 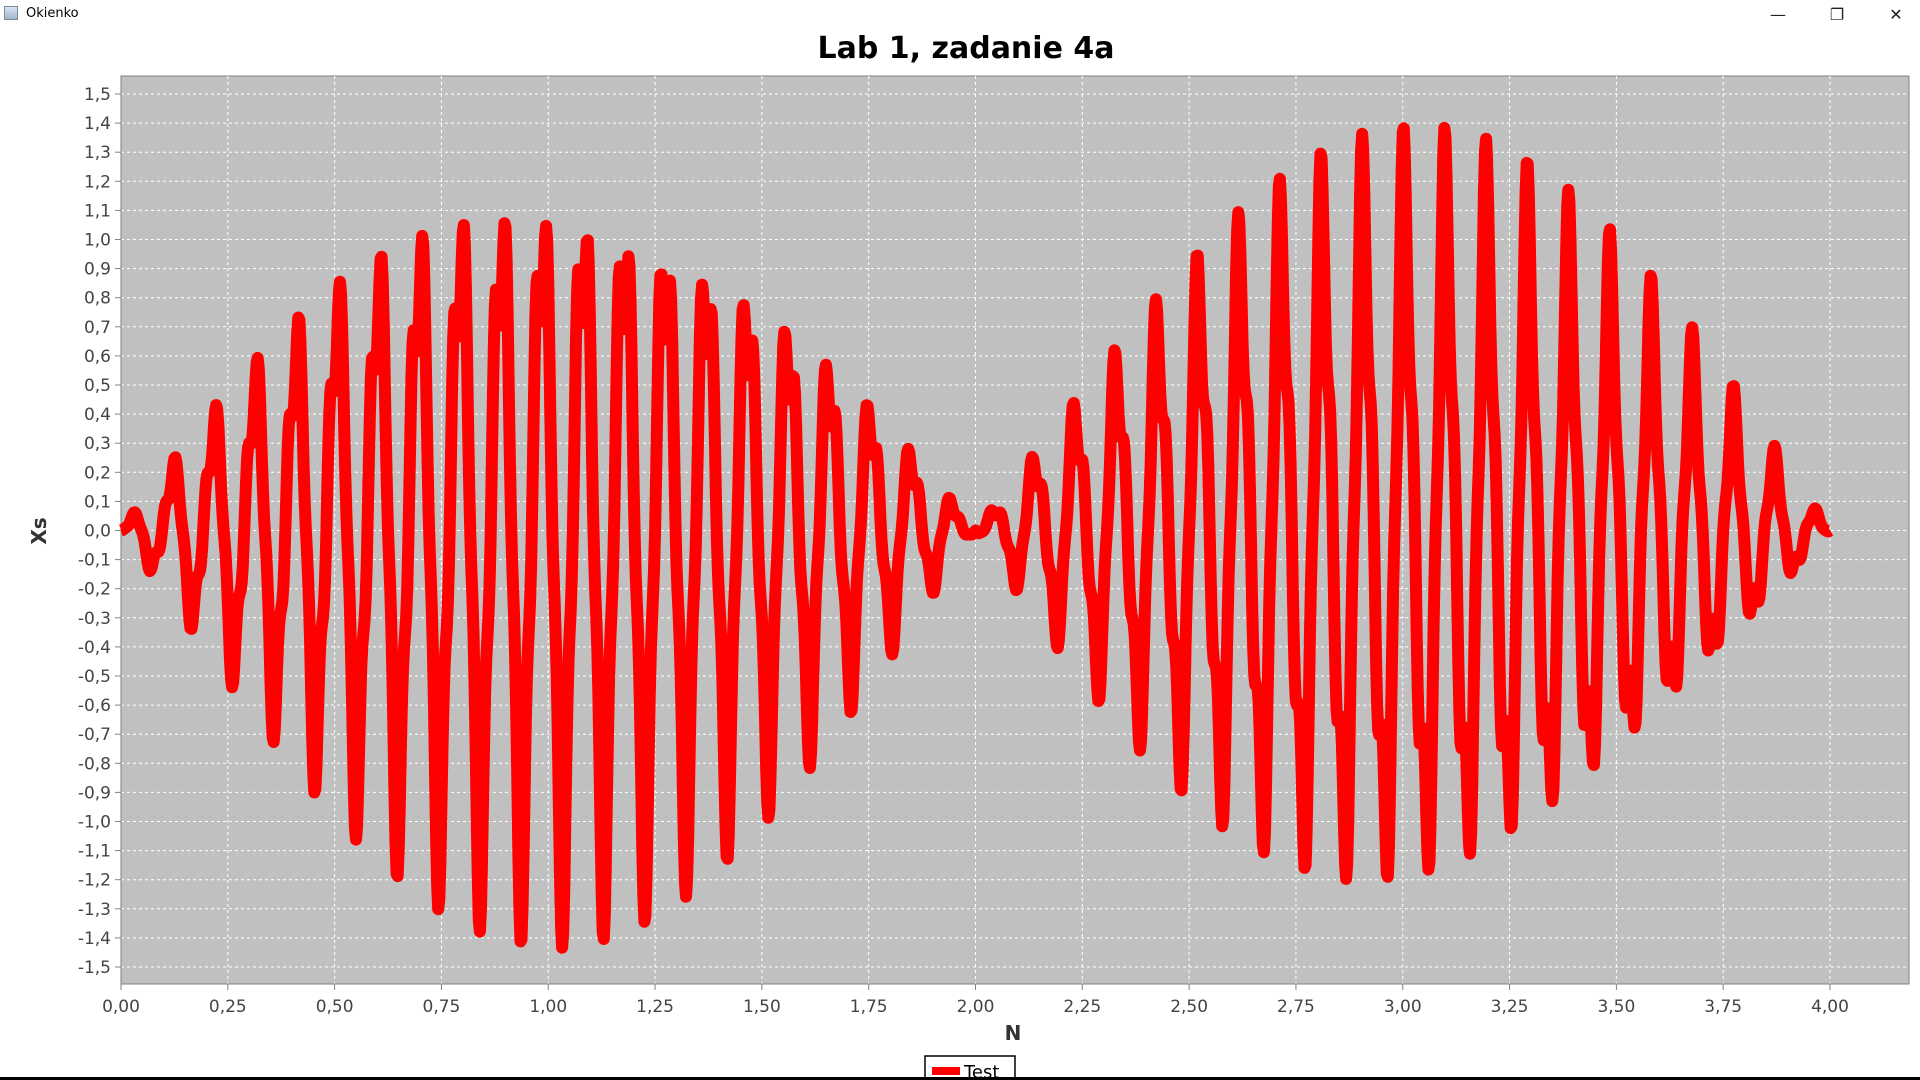 I want to click on java-icon, so click(x=11, y=13).